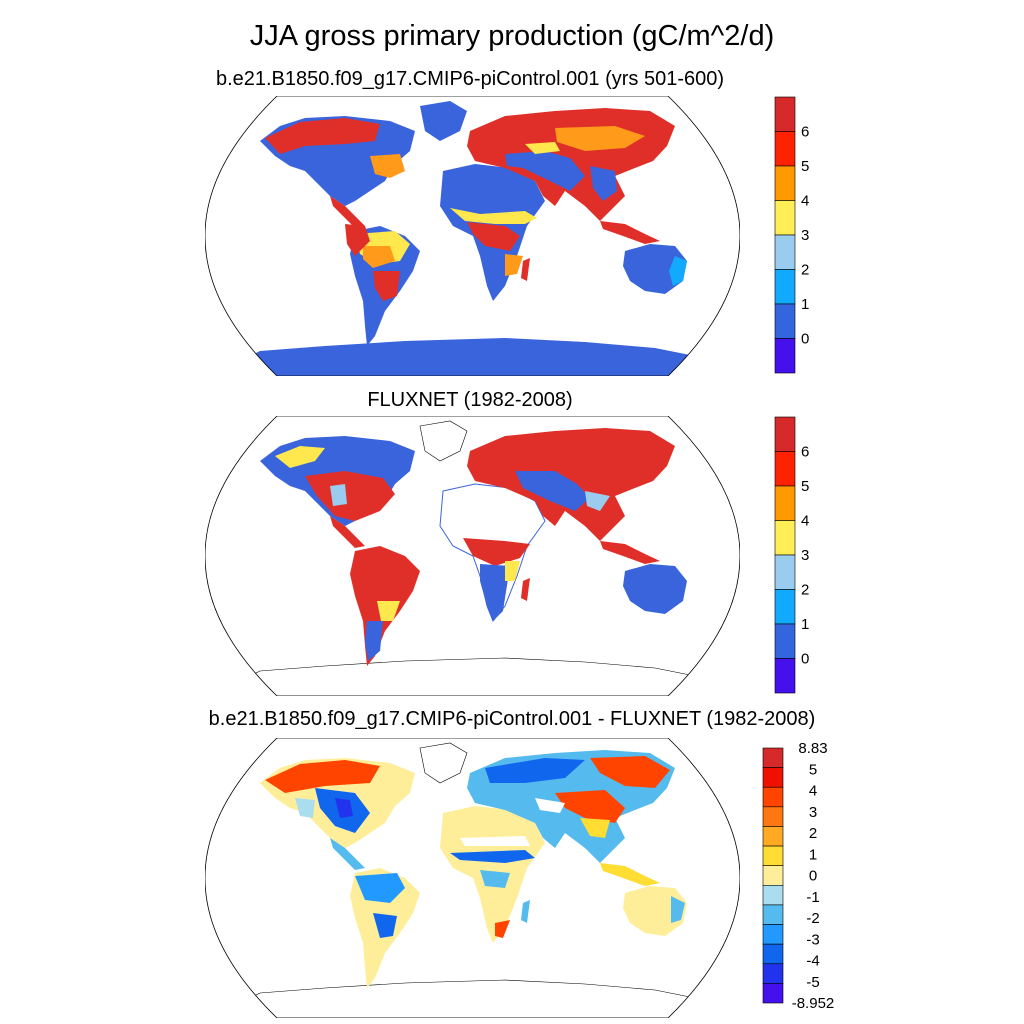 This screenshot has width=1024, height=1024. I want to click on colorbar-fluxnet: 6 5 4 3 2 1 0, so click(791, 555).